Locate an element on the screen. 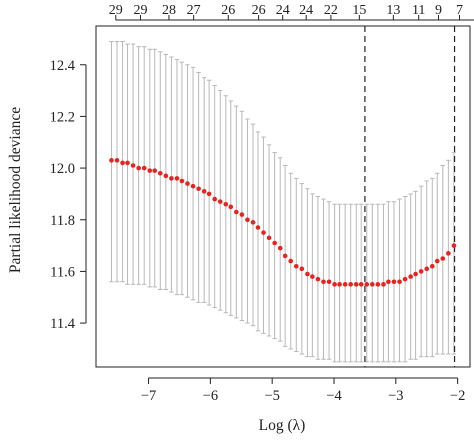  y-tick-label: 12.2 is located at coordinates (62, 117).